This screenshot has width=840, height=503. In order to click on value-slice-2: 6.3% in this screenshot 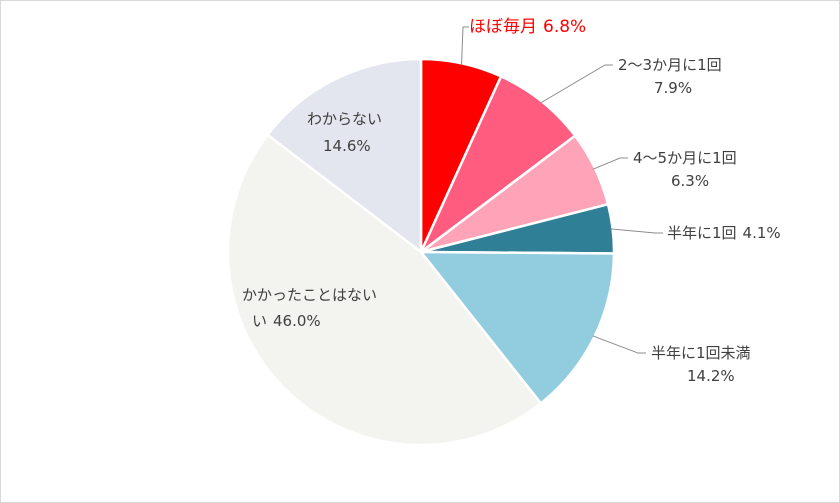, I will do `click(690, 181)`.